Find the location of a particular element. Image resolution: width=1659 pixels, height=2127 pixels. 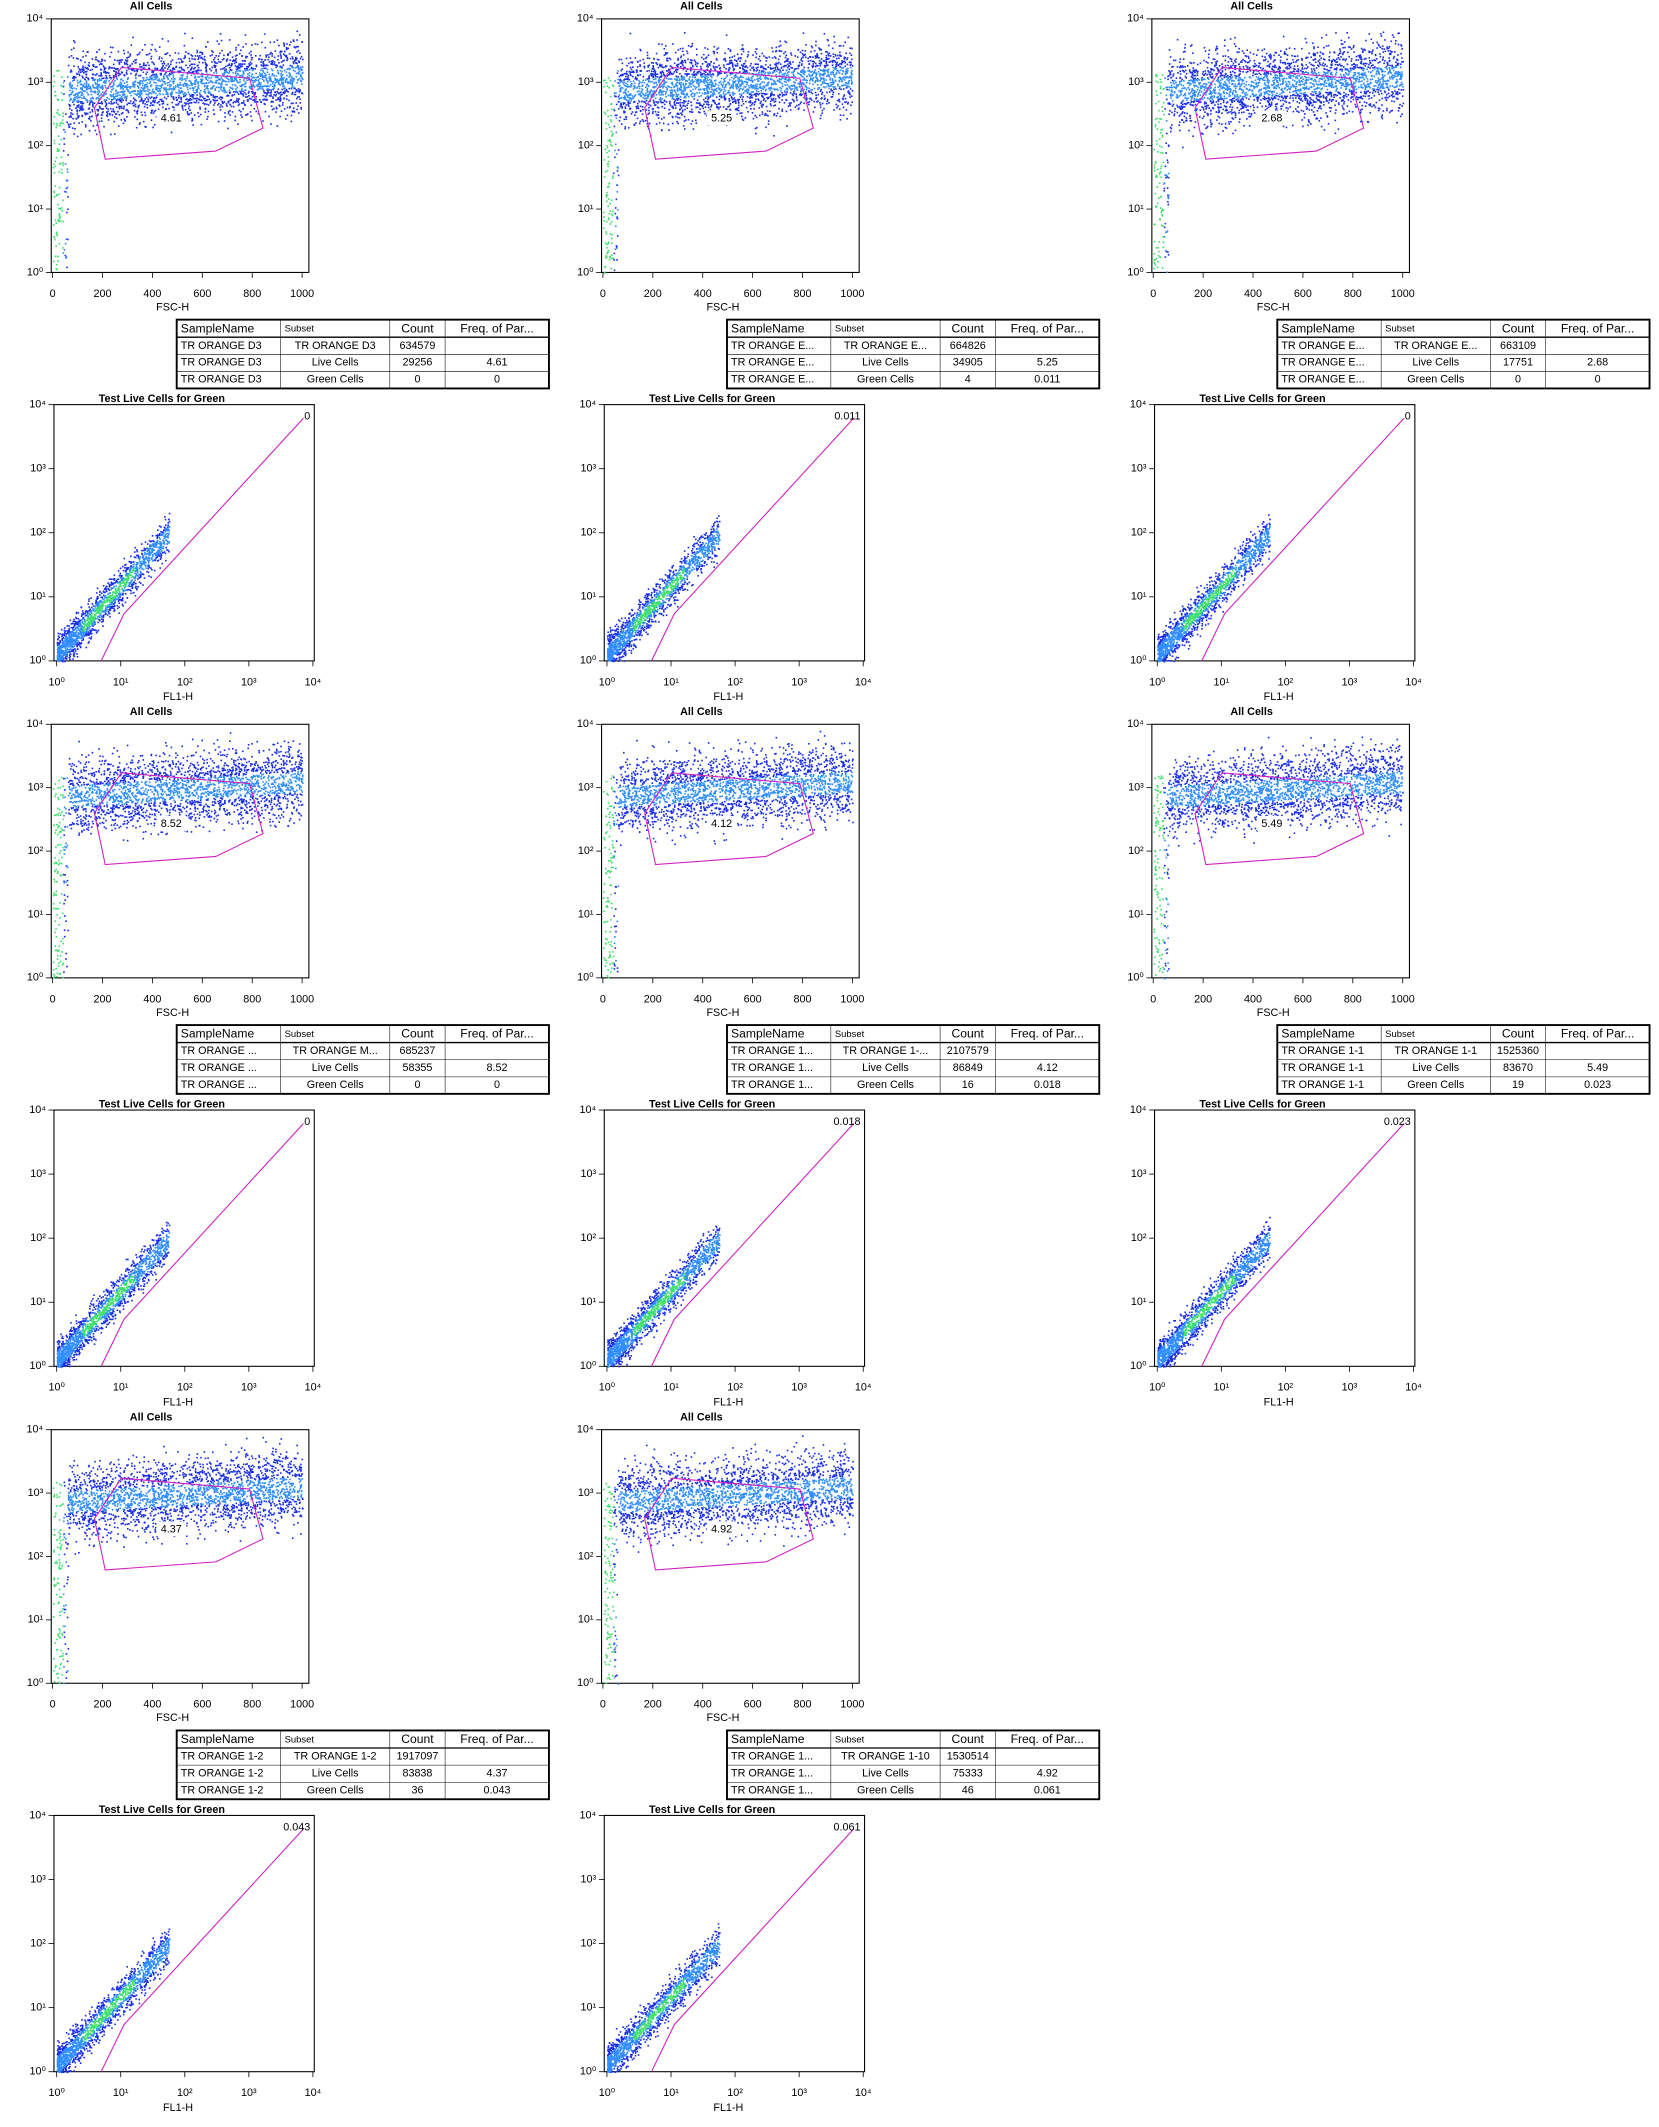

y-tick-label: 10¹ is located at coordinates (586, 914).